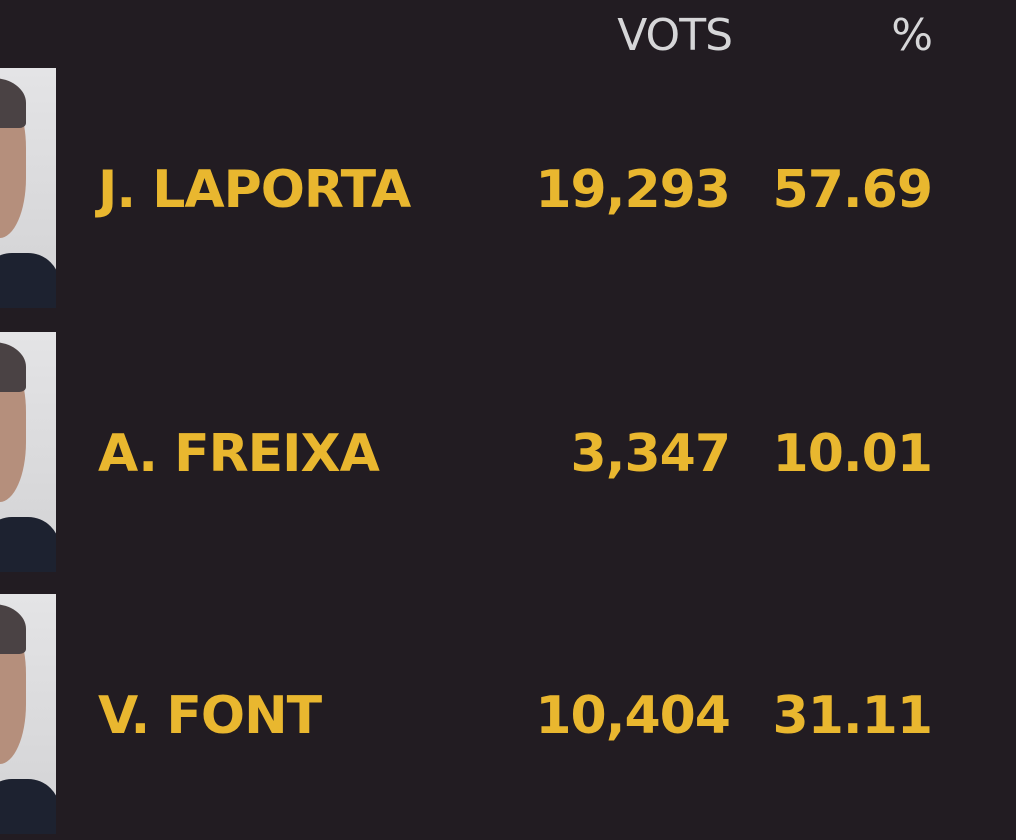 Image resolution: width=1016 pixels, height=840 pixels. What do you see at coordinates (852, 716) in the screenshot?
I see `candidate-percent: 31.11` at bounding box center [852, 716].